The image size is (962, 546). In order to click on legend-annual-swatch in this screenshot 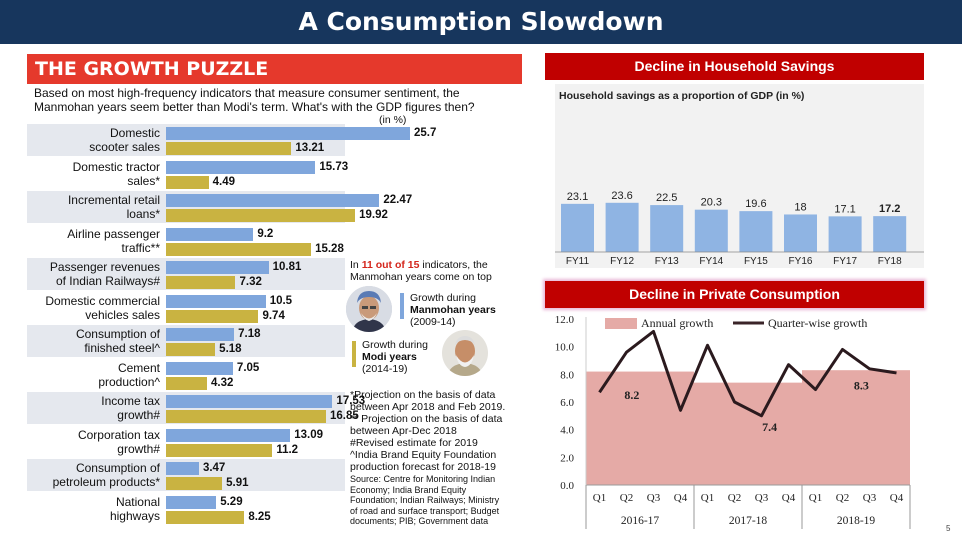, I will do `click(621, 323)`.